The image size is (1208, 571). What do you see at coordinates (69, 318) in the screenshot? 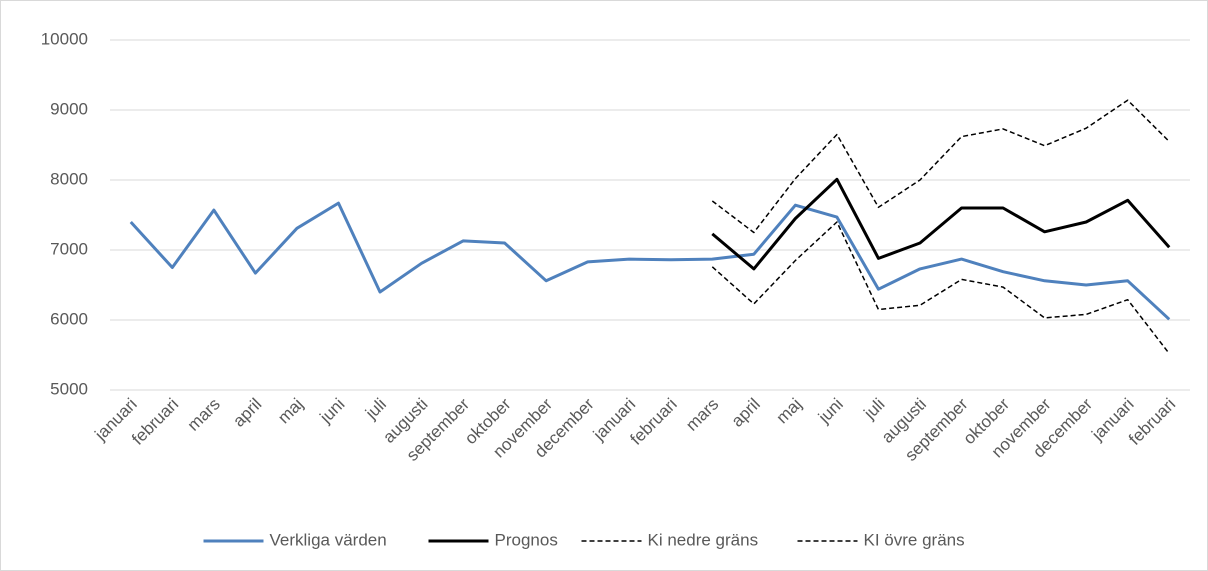
I see `y-tick-label: 6000` at bounding box center [69, 318].